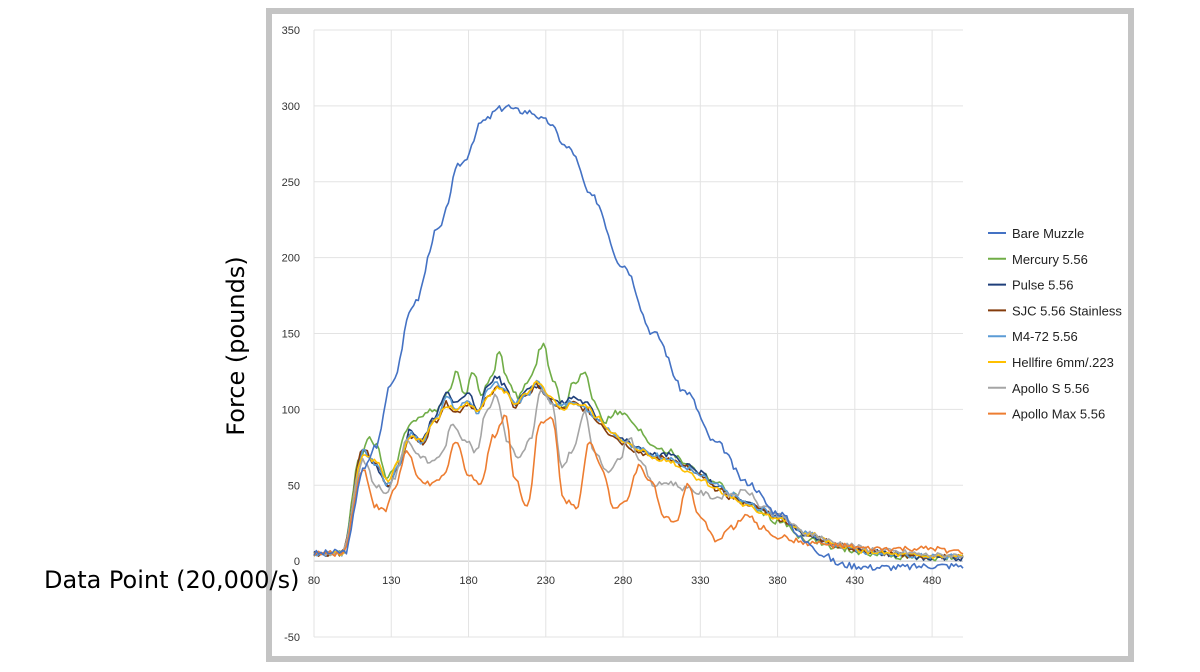  I want to click on x-tick-label: 80, so click(314, 581).